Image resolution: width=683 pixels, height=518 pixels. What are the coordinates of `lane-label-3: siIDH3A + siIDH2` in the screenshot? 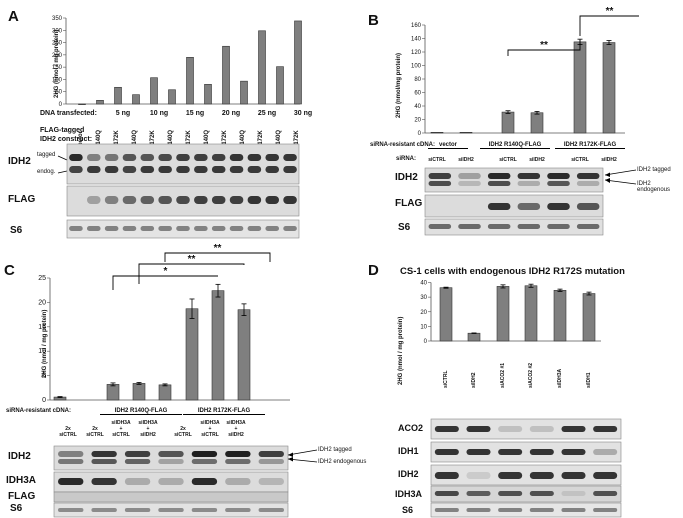 It's located at (148, 429).